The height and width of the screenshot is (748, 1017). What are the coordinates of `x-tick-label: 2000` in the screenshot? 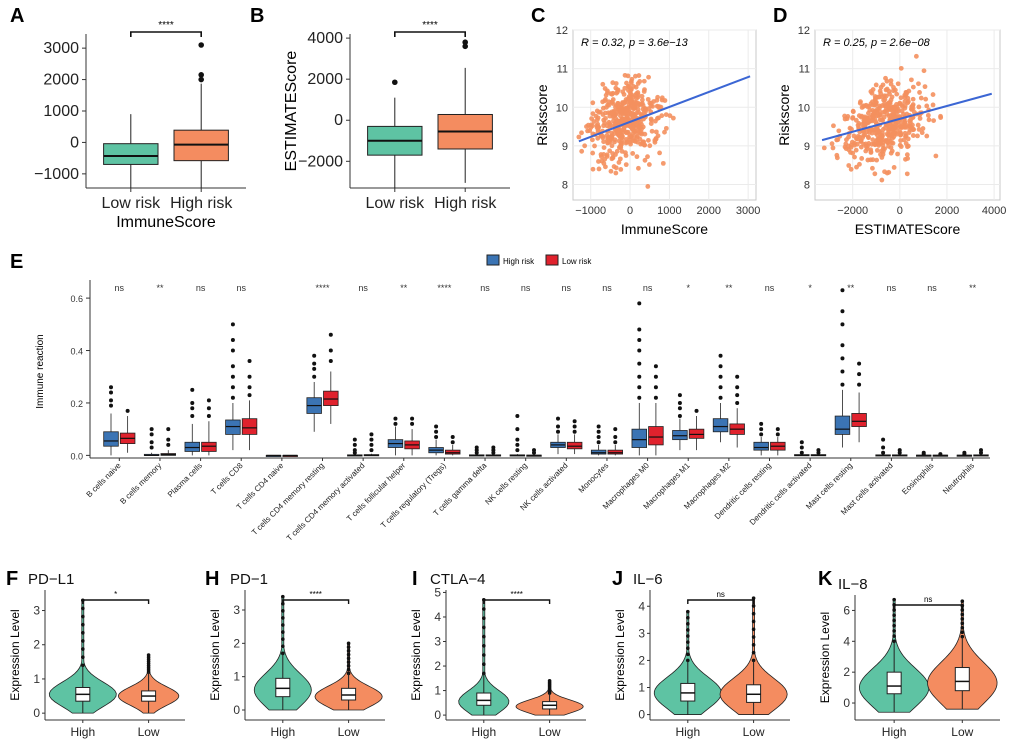 It's located at (709, 211).